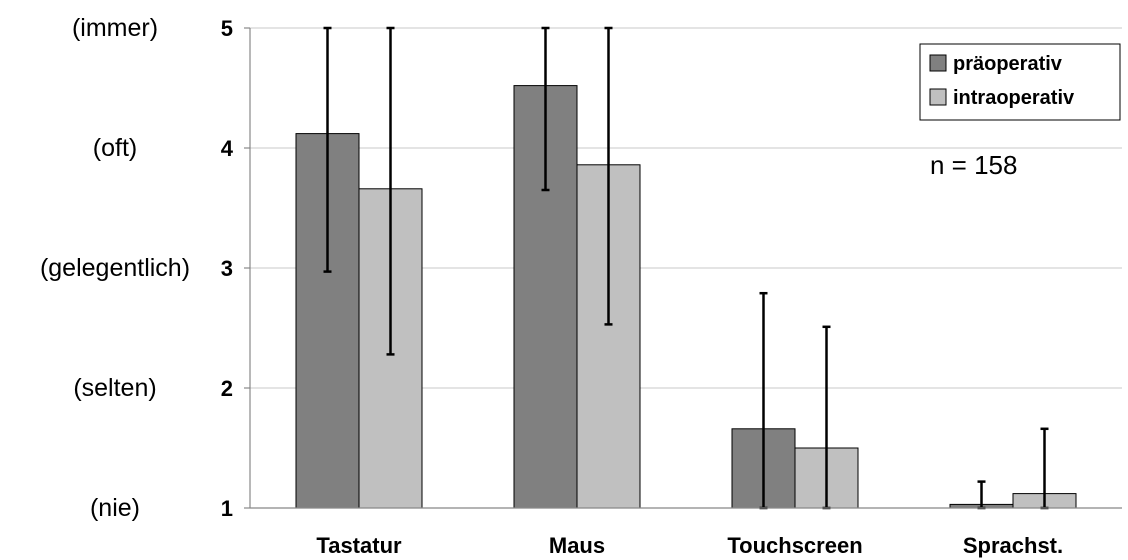 This screenshot has height=560, width=1128. Describe the element at coordinates (114, 388) in the screenshot. I see `y-tick-word-label: (selten)` at that location.